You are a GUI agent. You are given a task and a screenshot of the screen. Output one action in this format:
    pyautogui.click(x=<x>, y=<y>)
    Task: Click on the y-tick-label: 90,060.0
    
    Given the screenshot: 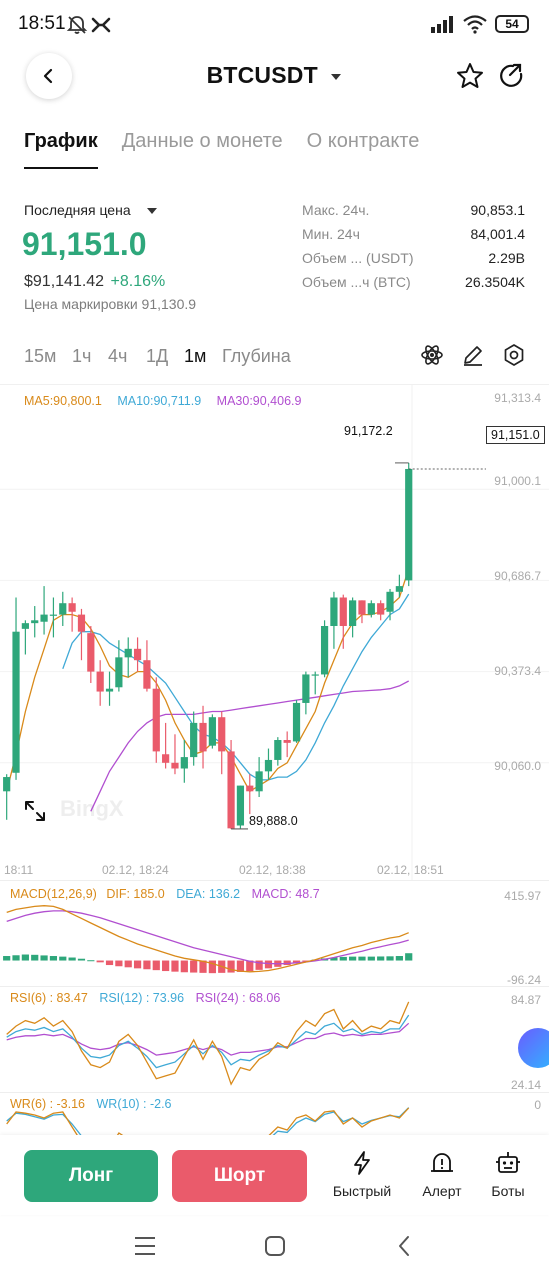 What is the action you would take?
    pyautogui.click(x=517, y=766)
    